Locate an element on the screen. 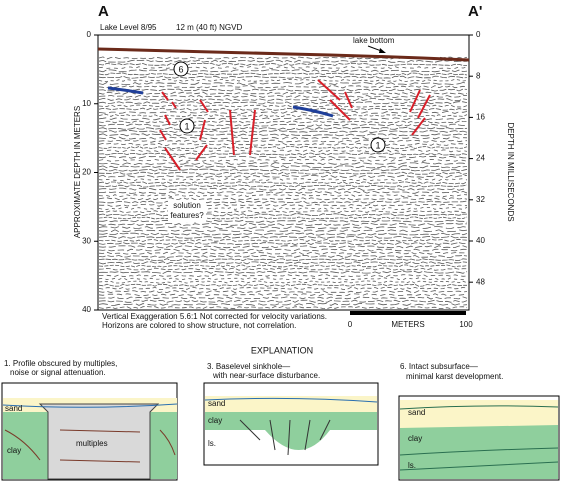 This screenshot has width=563, height=485. circle-label: 6 is located at coordinates (180, 69).